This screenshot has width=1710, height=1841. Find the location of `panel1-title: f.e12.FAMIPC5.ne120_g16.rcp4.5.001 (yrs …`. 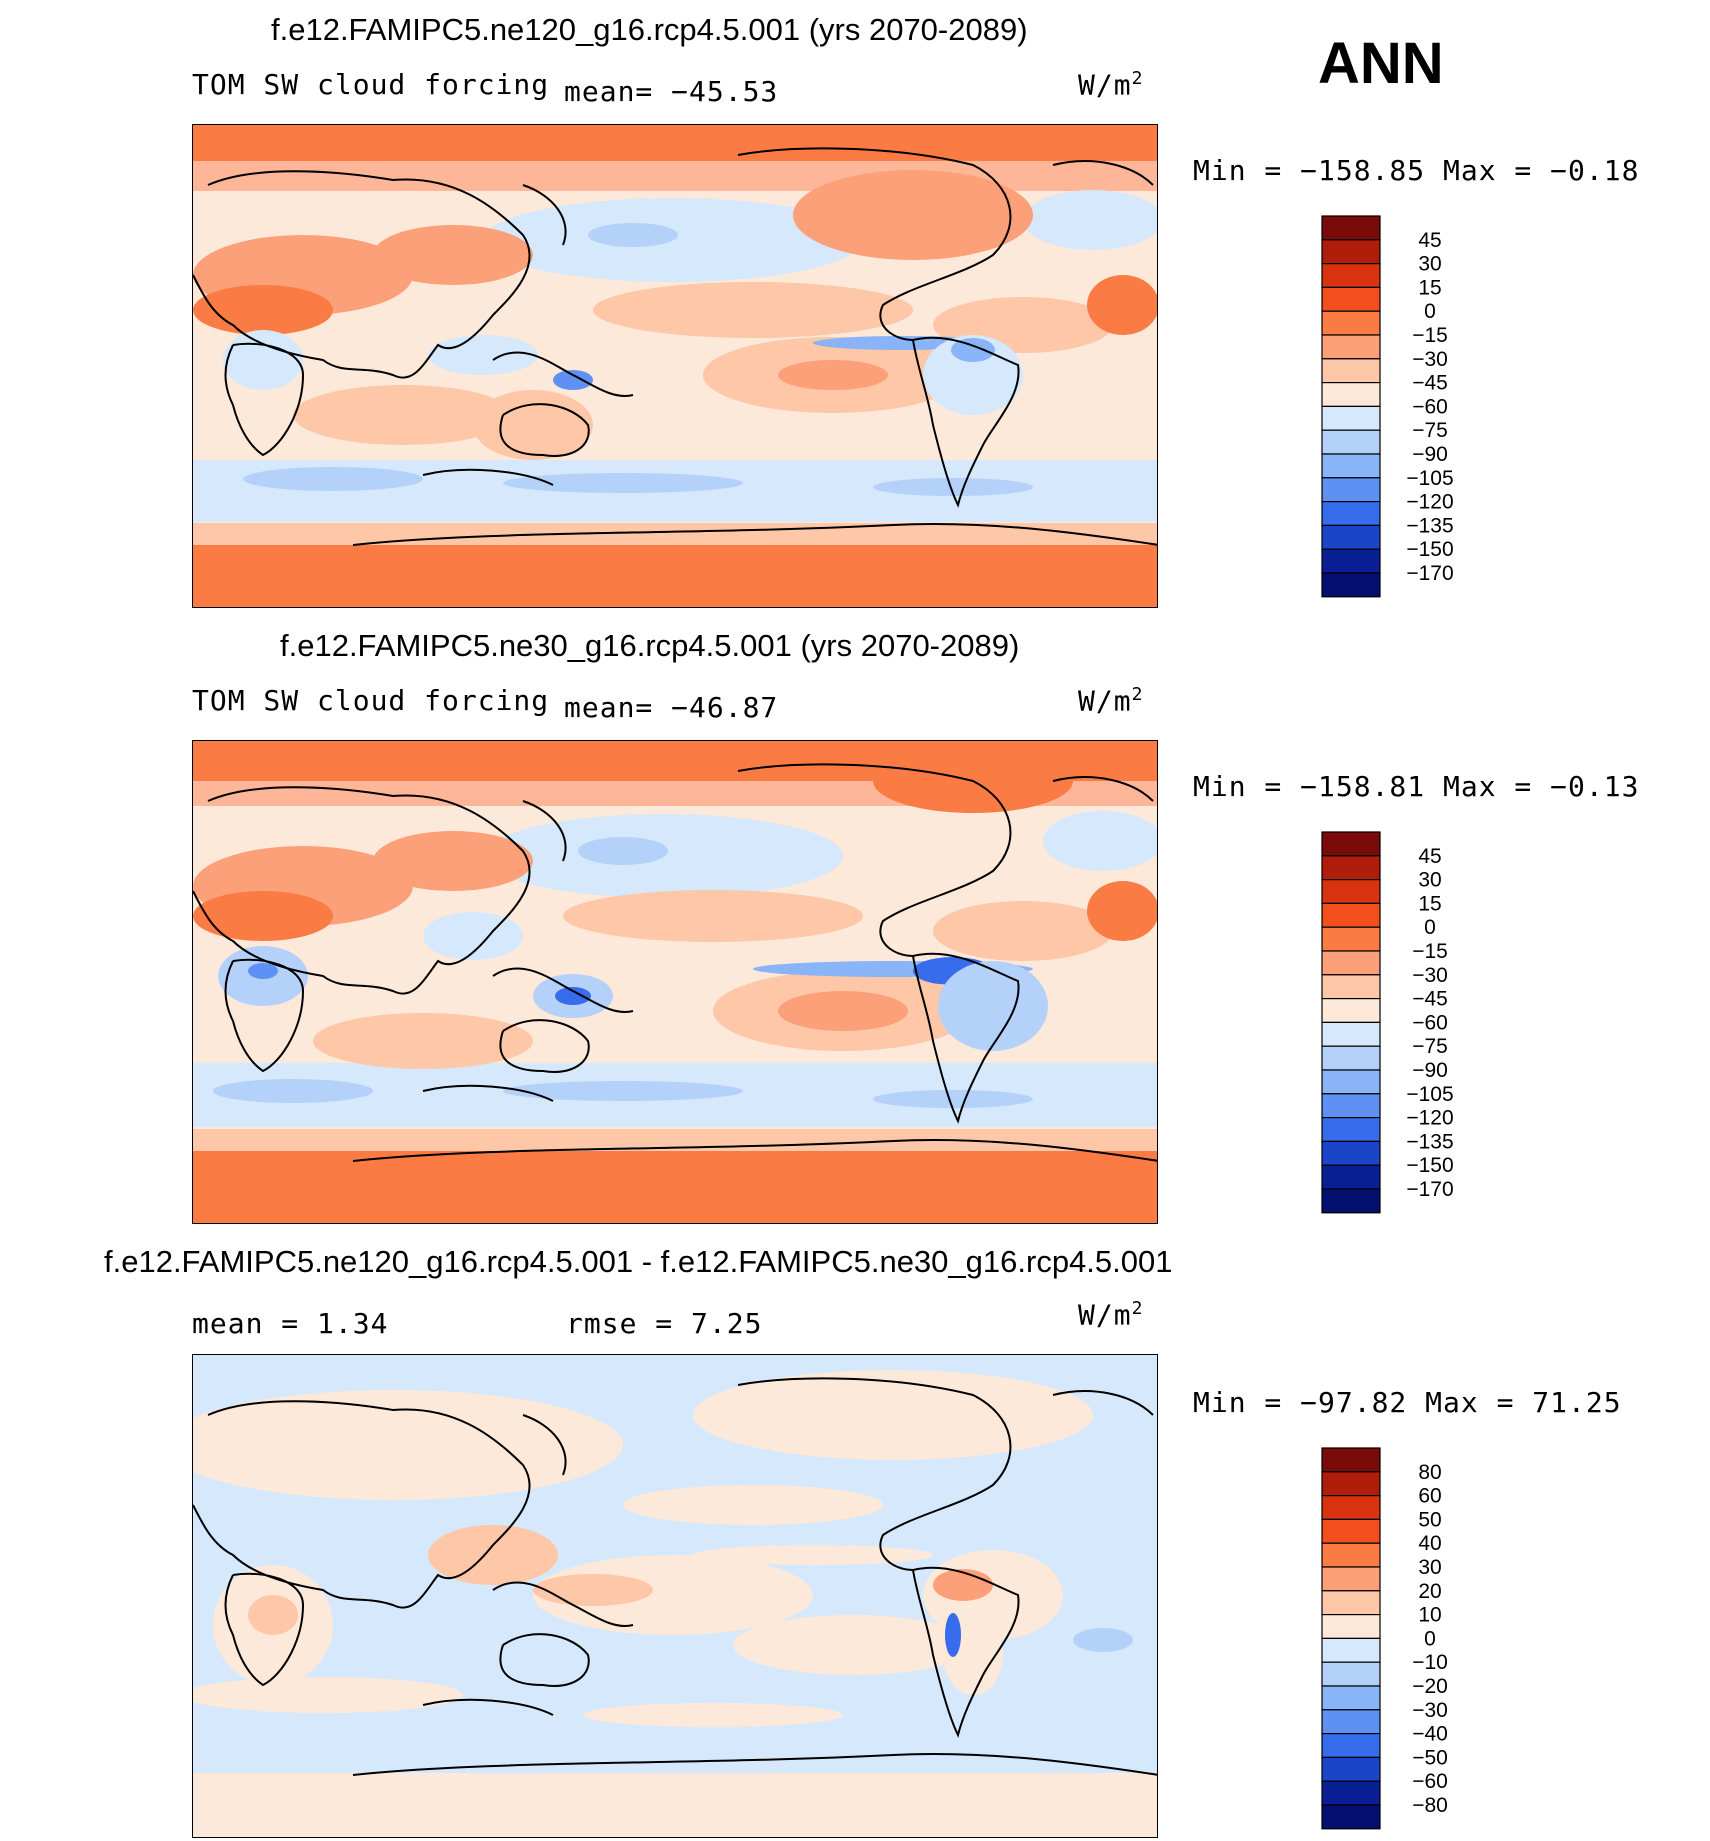

panel1-title: f.e12.FAMIPC5.ne120_g16.rcp4.5.001 (yrs … is located at coordinates (649, 29).